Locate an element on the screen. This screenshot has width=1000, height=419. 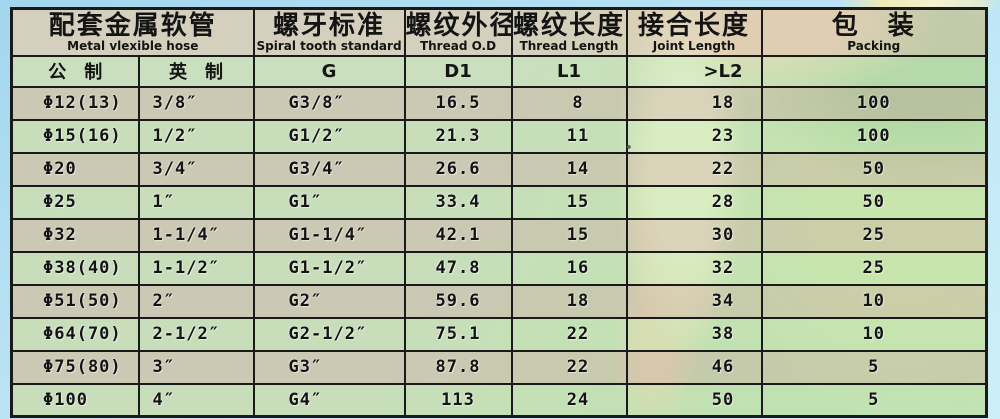
cell-thread-od: 33.4 is located at coordinates (458, 202).